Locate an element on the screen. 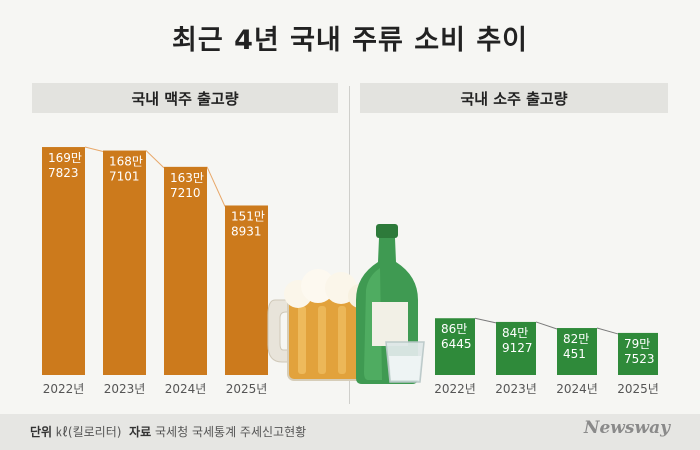 This screenshot has width=700, height=450. panel-divider is located at coordinates (349, 245).